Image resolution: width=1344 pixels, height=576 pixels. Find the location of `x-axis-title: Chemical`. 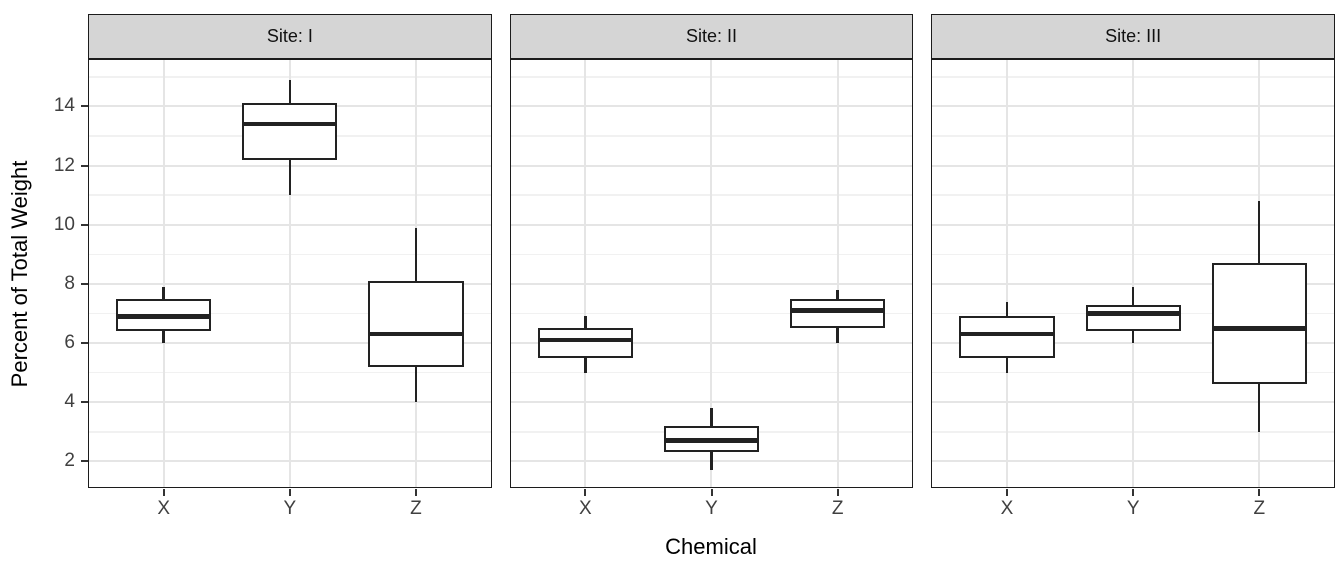

x-axis-title: Chemical is located at coordinates (711, 546).